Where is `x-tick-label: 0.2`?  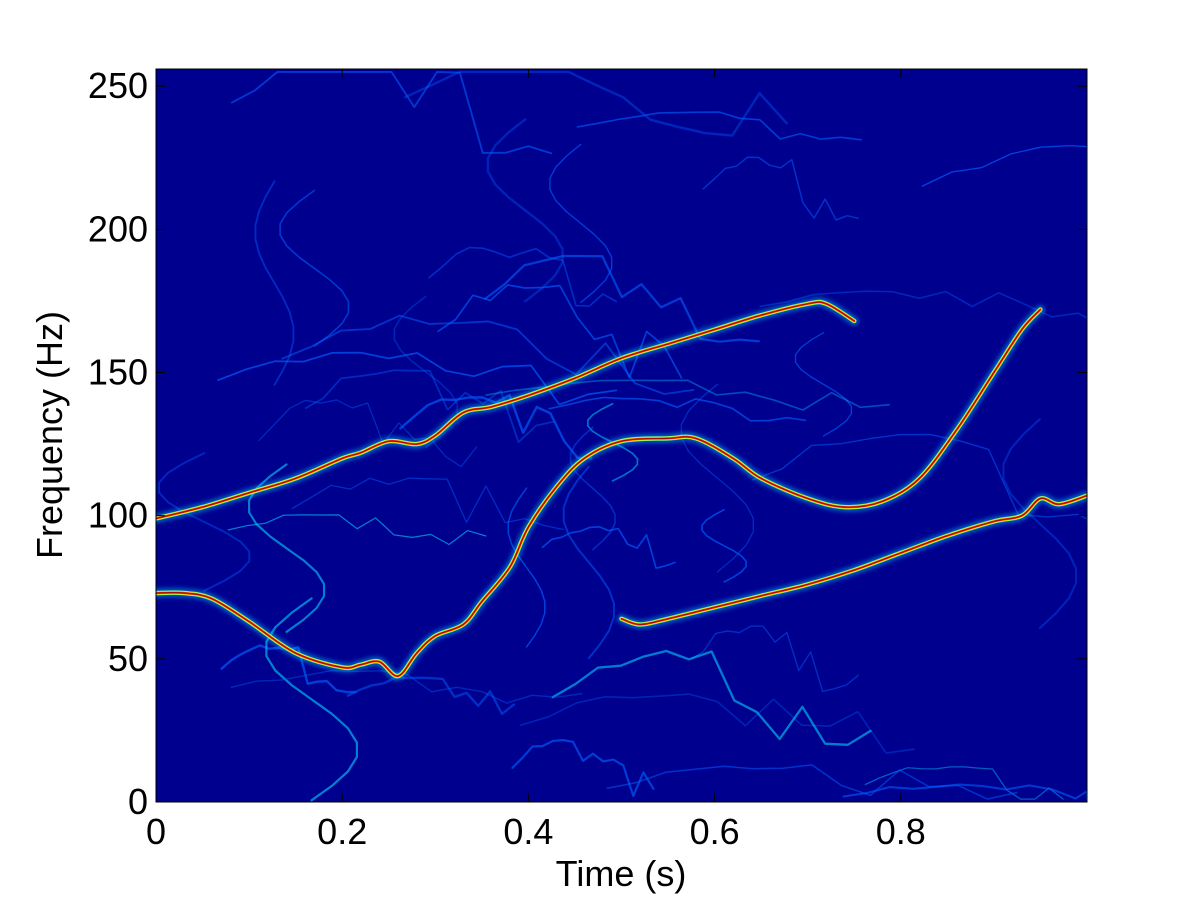 x-tick-label: 0.2 is located at coordinates (342, 831).